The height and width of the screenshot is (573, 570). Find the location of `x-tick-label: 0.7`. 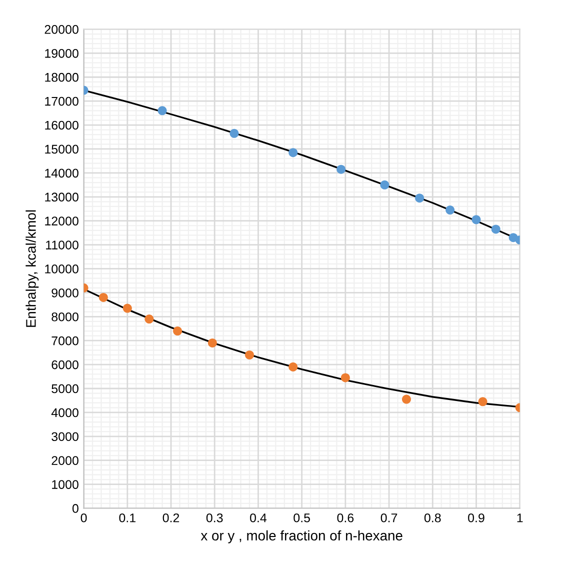

x-tick-label: 0.7 is located at coordinates (389, 517).